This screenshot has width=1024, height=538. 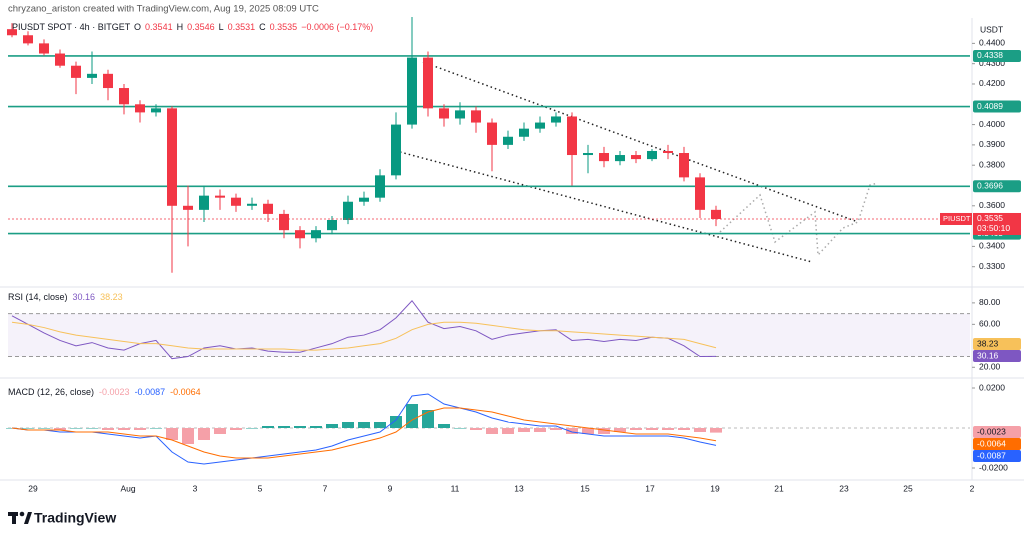 I want to click on ohlc-part: 0.3541, so click(x=159, y=27).